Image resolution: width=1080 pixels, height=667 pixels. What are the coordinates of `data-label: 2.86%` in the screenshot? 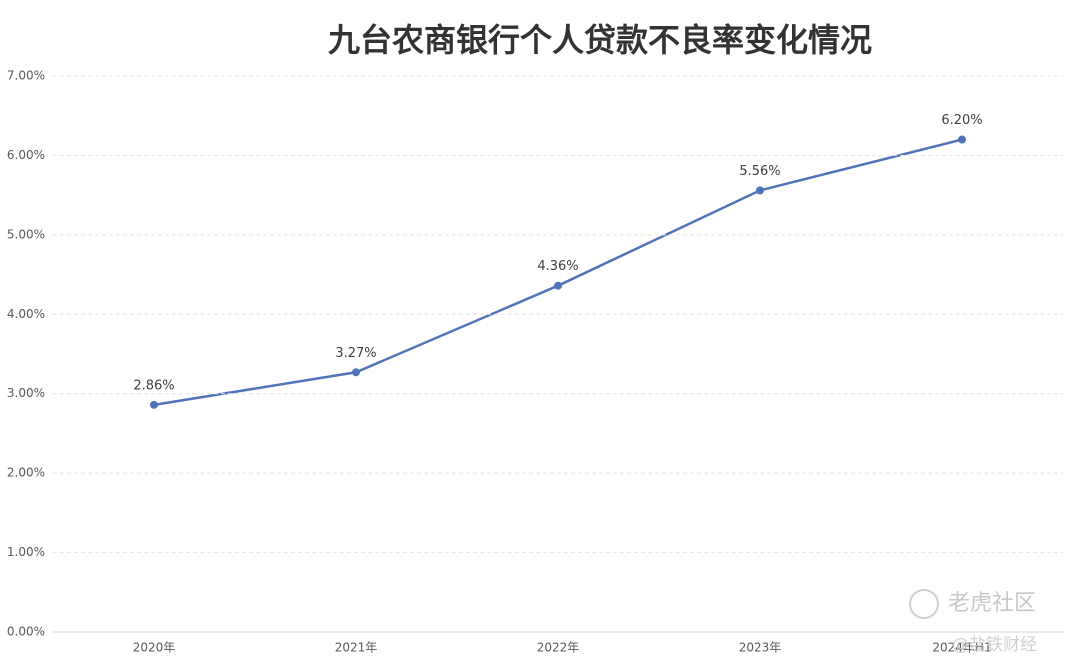 It's located at (153, 385).